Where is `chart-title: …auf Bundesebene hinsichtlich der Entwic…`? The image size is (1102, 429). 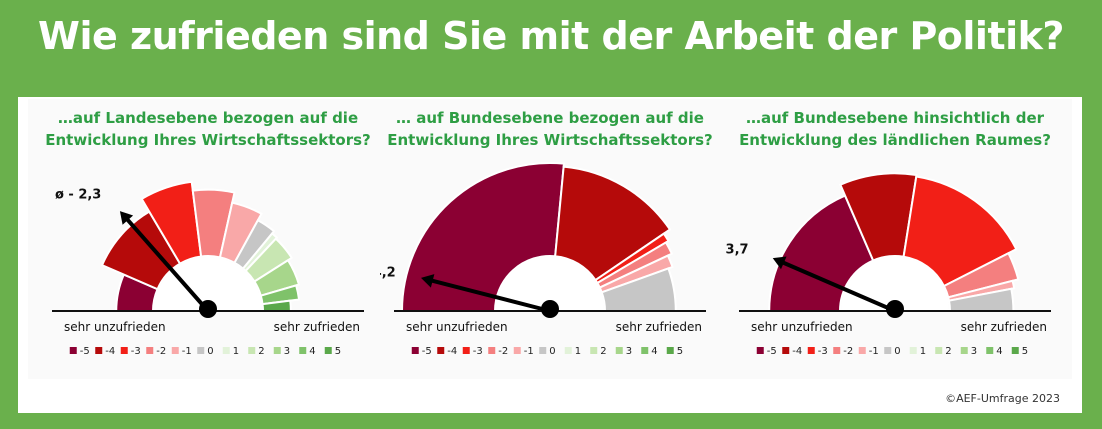
chart-title: …auf Bundesebene hinsichtlich der Entwic… is located at coordinates (895, 129).